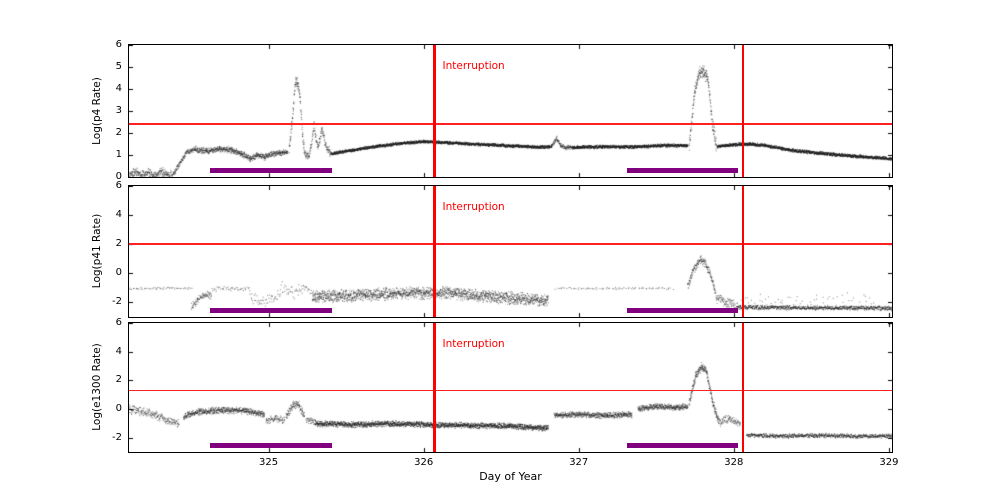 The width and height of the screenshot is (1000, 500). I want to click on y-tick-label: 3, so click(118, 110).